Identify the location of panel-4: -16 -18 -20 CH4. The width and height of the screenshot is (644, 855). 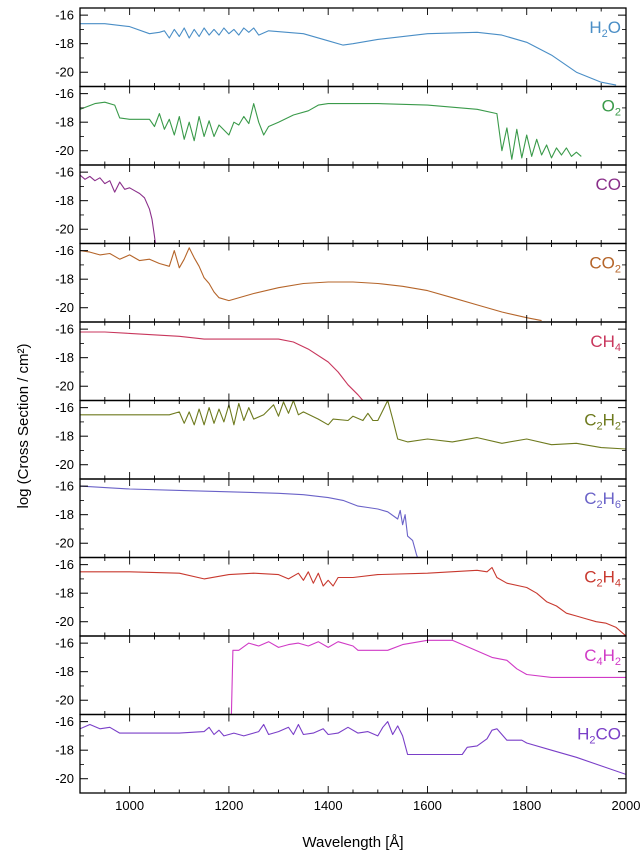
(341, 361).